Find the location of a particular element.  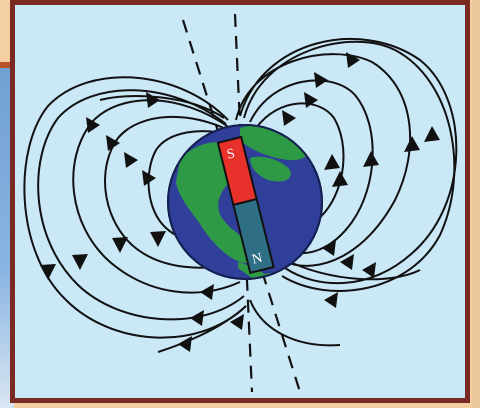

bar-magnet: S N is located at coordinates (245, 205).